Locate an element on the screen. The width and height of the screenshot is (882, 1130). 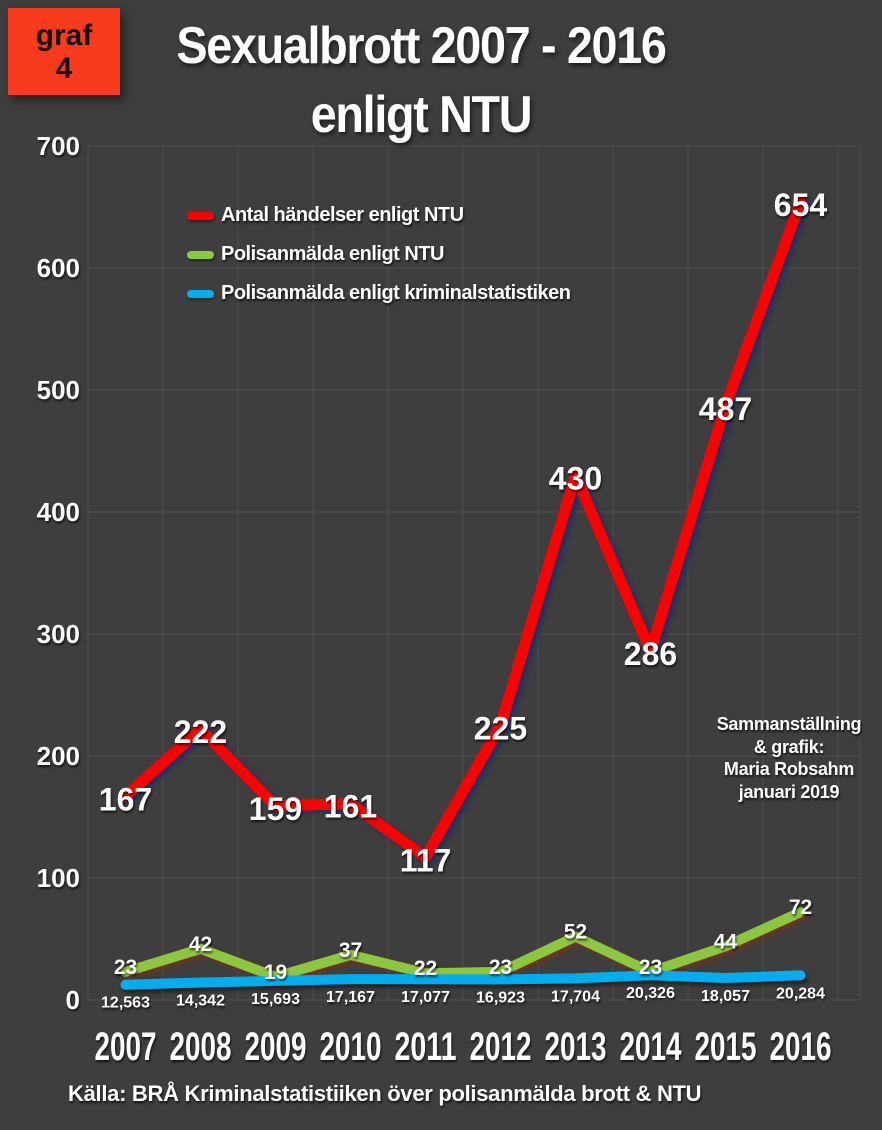
x-axis-label: 2015 is located at coordinates (726, 1047).